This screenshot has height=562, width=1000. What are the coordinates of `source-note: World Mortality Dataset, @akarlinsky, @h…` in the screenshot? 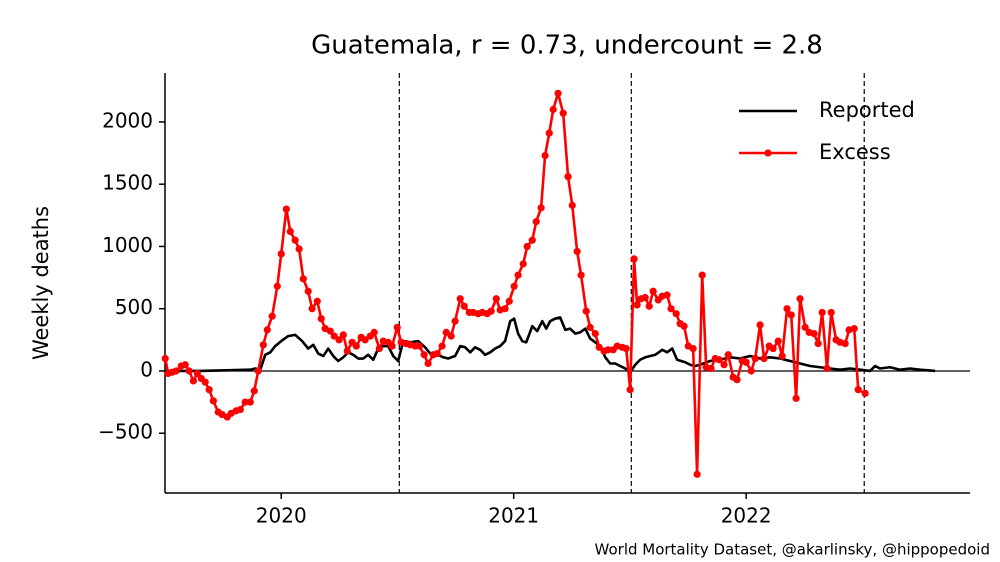 It's located at (792, 550).